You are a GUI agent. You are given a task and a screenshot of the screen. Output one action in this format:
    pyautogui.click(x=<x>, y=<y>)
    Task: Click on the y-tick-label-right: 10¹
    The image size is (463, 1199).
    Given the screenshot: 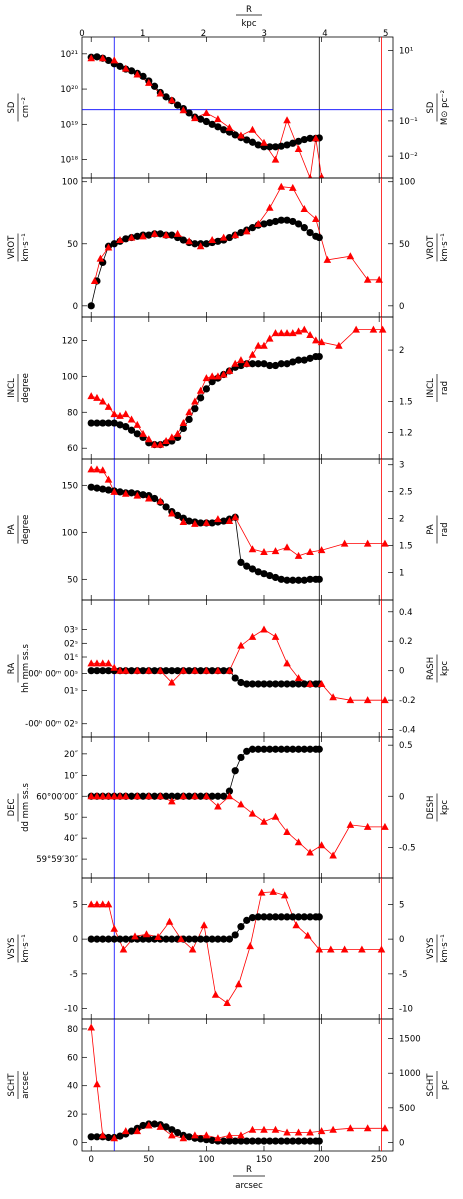 What is the action you would take?
    pyautogui.click(x=406, y=51)
    